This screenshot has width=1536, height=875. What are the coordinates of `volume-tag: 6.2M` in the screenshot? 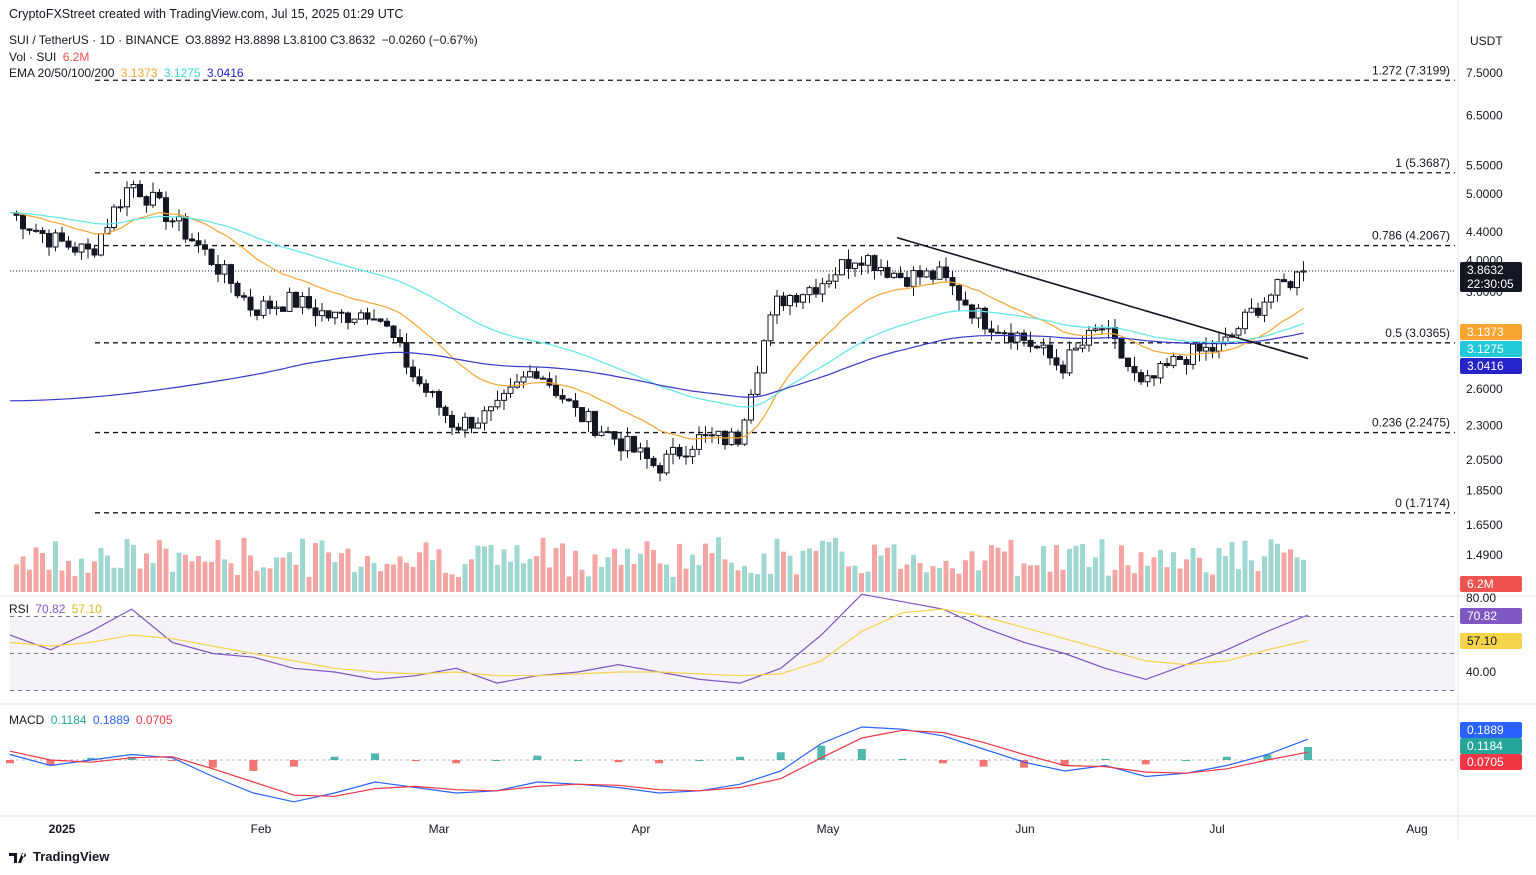 It's located at (1491, 584).